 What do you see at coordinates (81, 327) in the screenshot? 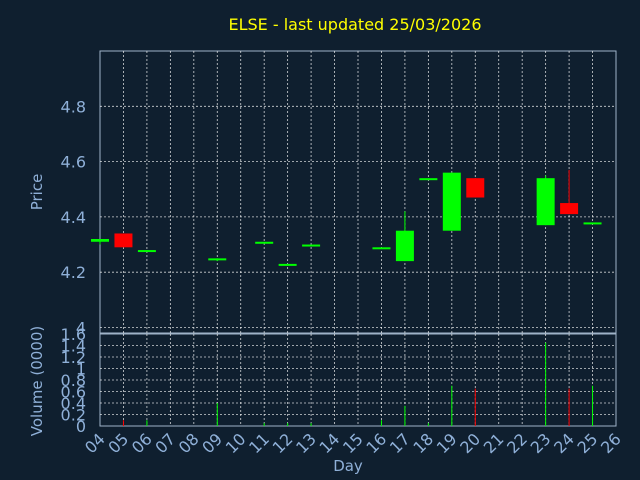
I see `price-tick-label: 4` at bounding box center [81, 327].